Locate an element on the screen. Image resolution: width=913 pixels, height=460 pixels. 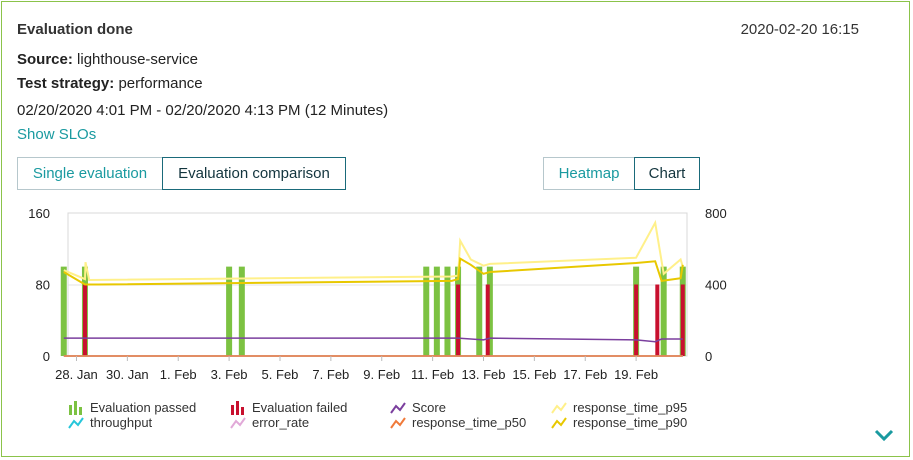
legend-response-time-p95: response_time_p95 is located at coordinates (619, 407).